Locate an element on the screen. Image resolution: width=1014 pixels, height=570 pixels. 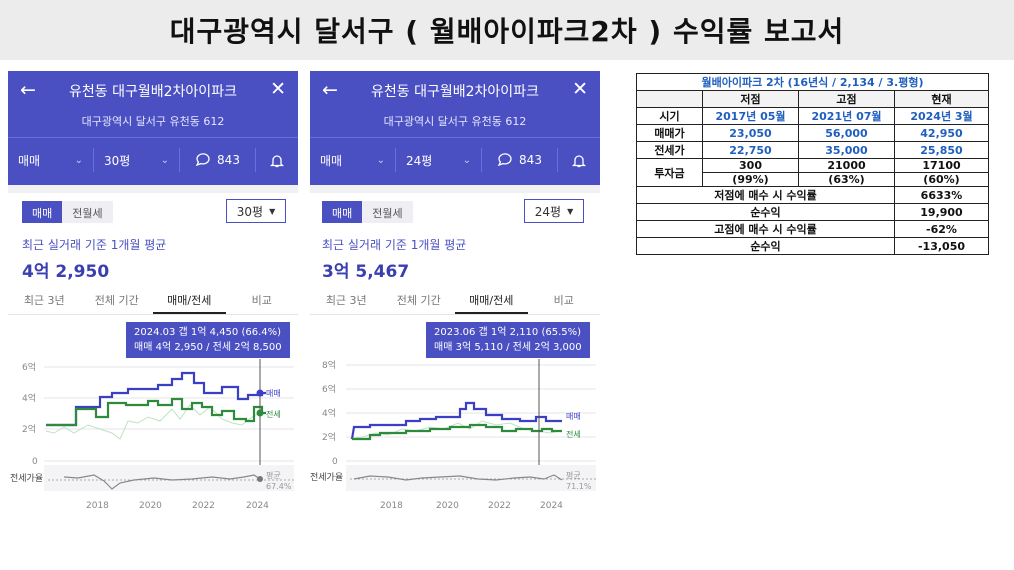
rent-line is located at coordinates (156, 412).